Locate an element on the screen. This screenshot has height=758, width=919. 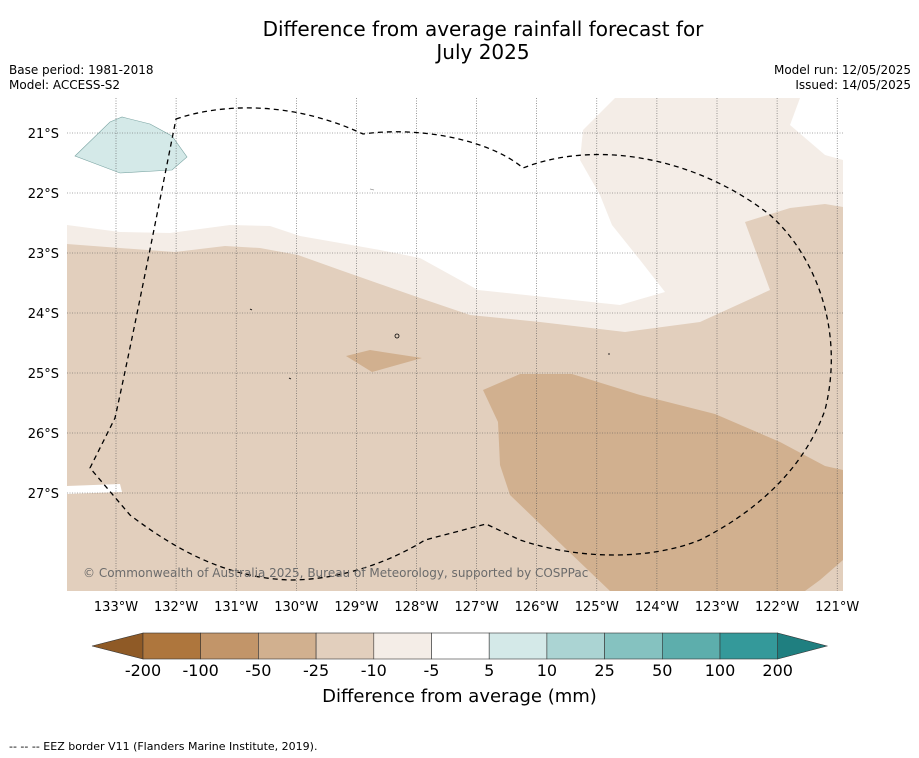
colorbar-tick-label: -200 is located at coordinates (143, 670).